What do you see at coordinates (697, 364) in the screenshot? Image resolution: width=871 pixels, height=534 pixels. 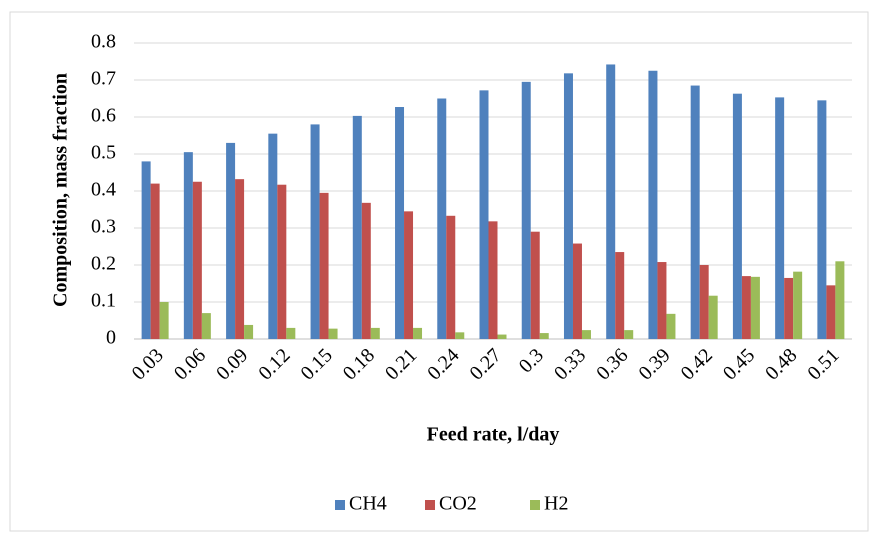 I see `x-tick-label: 0.42` at bounding box center [697, 364].